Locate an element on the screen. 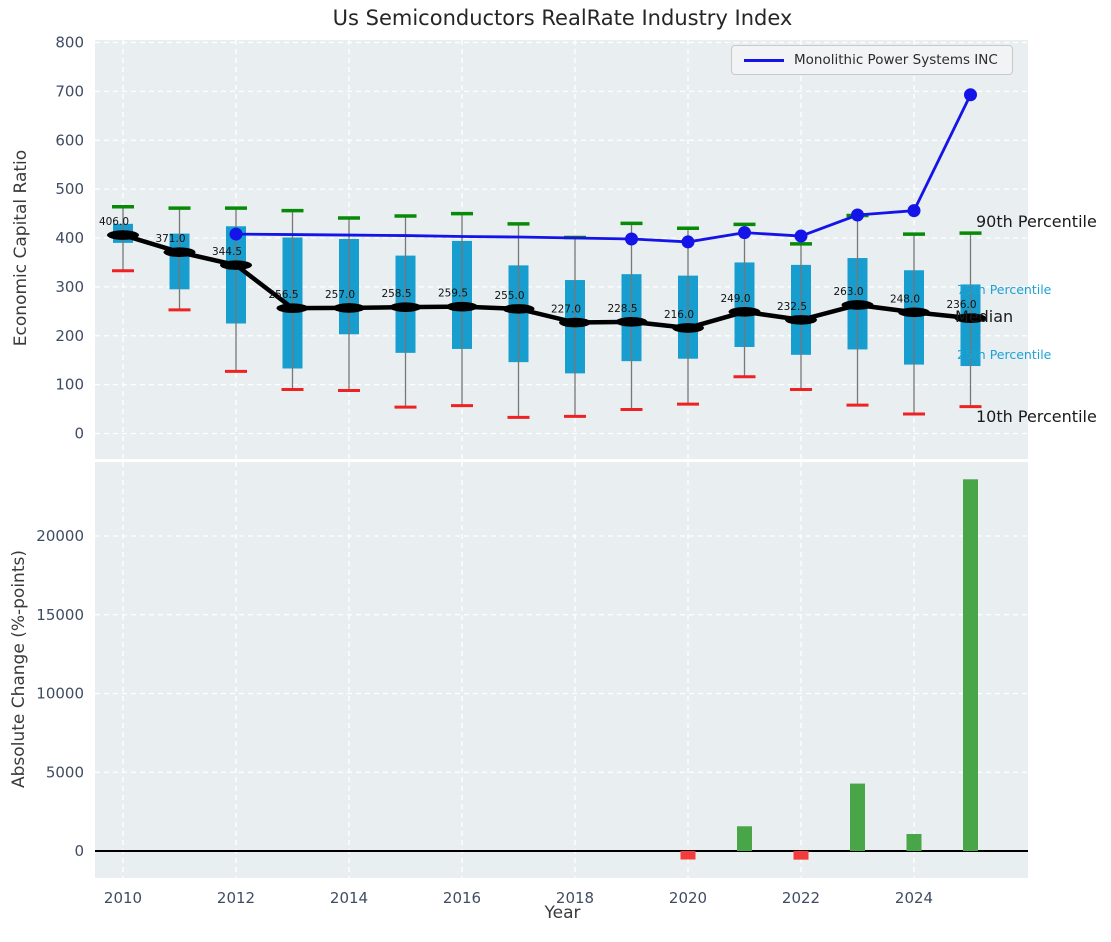 This screenshot has height=942, width=1111. company-line is located at coordinates (603, 169).